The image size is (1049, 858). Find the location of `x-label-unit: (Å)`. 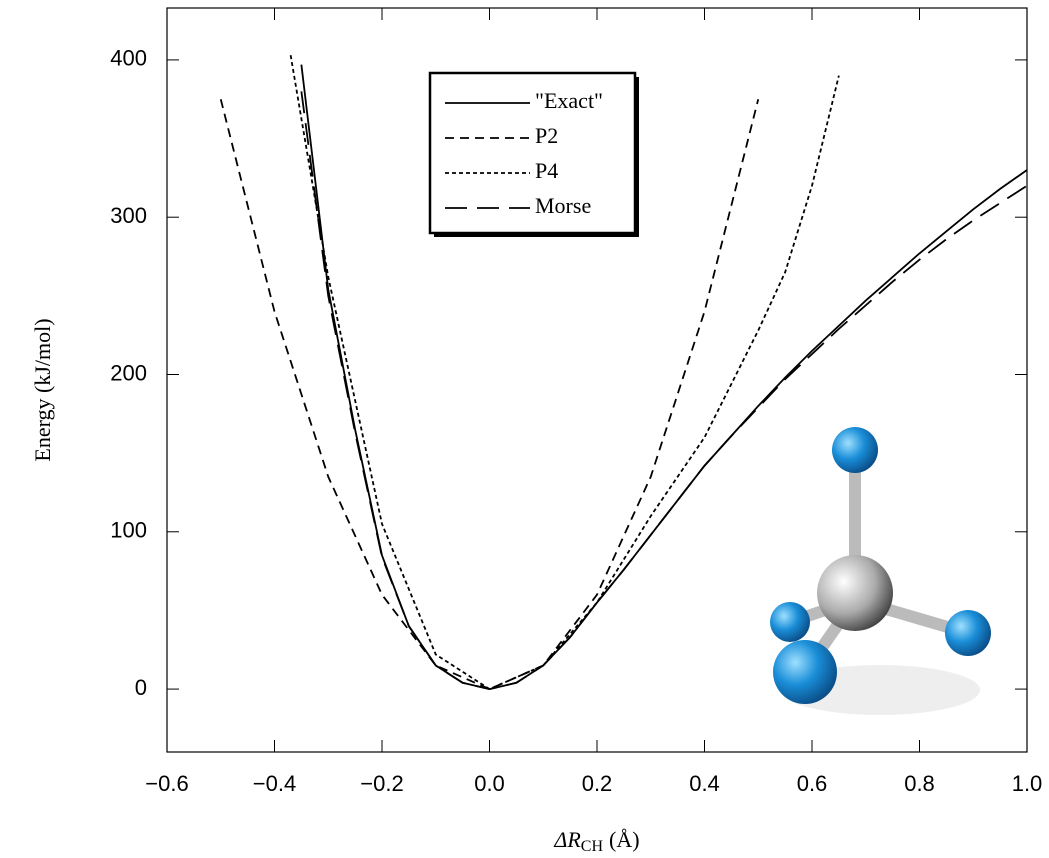

x-label-unit: (Å) is located at coordinates (624, 839).